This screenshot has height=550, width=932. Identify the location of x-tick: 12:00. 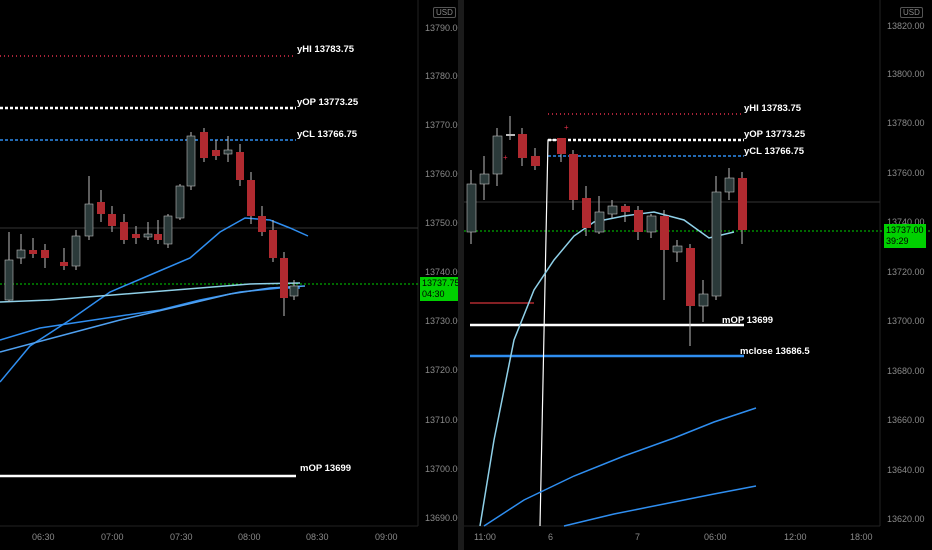
(795, 537).